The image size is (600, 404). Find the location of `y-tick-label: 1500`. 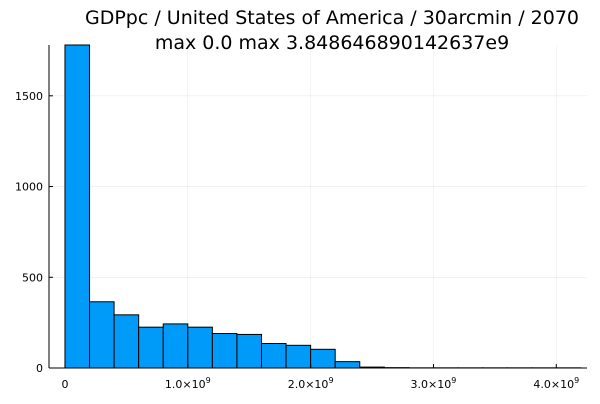

y-tick-label: 1500 is located at coordinates (29, 96).